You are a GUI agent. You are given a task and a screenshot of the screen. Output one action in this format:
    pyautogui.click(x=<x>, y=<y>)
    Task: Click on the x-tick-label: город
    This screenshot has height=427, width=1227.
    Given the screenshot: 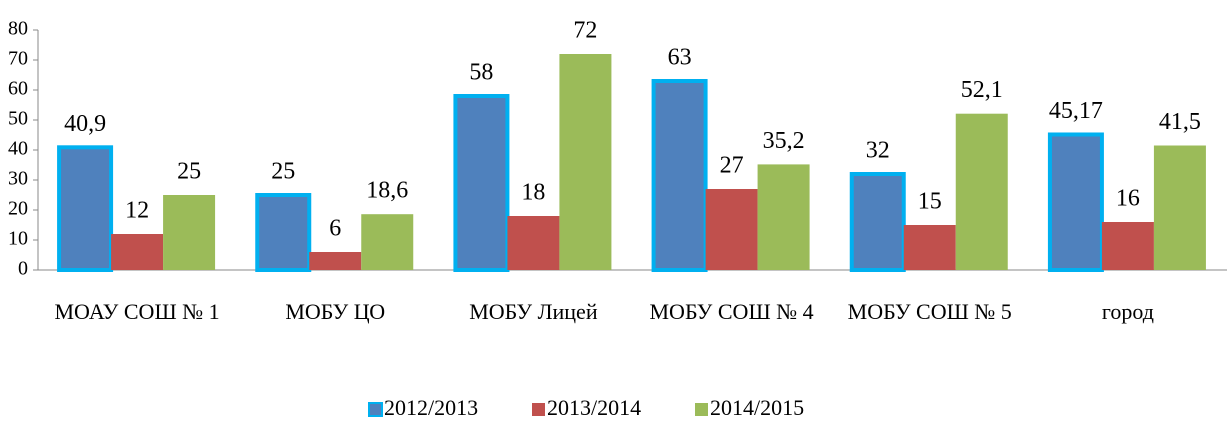 What is the action you would take?
    pyautogui.click(x=1127, y=311)
    